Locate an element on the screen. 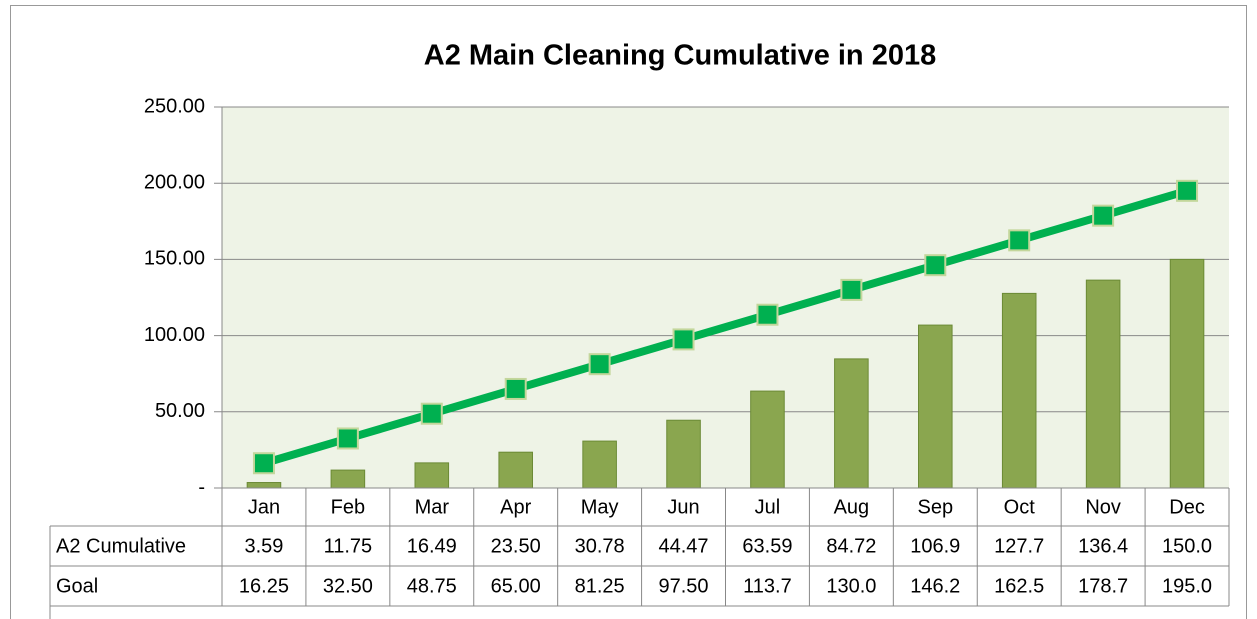 The width and height of the screenshot is (1257, 619). x-tick-label: Mar is located at coordinates (432, 507).